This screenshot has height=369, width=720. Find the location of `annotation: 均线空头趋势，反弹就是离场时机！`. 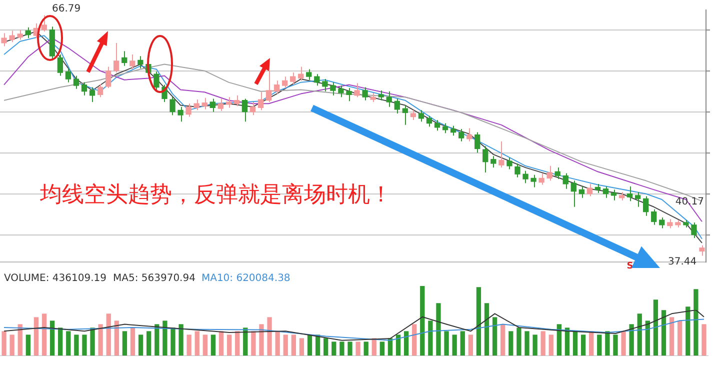

annotation: 均线空头趋势，反弹就是离场时机！ is located at coordinates (215, 195).